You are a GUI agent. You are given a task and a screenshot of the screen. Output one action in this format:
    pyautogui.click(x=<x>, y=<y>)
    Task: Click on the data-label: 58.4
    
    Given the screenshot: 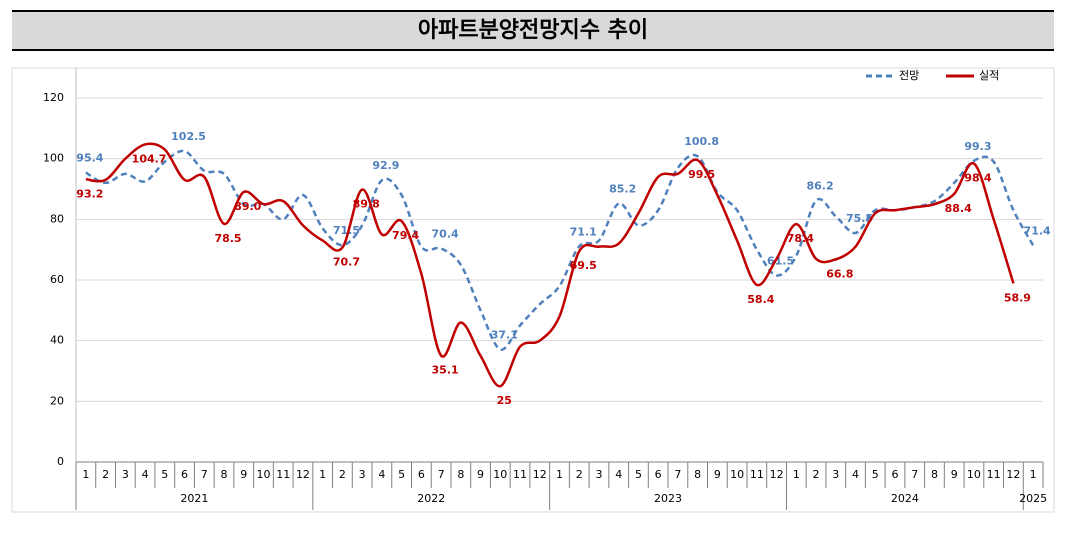 What is the action you would take?
    pyautogui.click(x=760, y=299)
    